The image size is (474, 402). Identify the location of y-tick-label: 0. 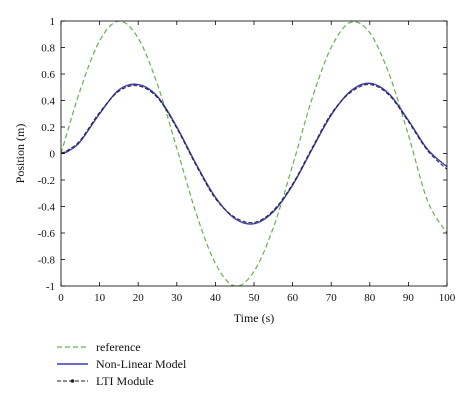
(53, 155).